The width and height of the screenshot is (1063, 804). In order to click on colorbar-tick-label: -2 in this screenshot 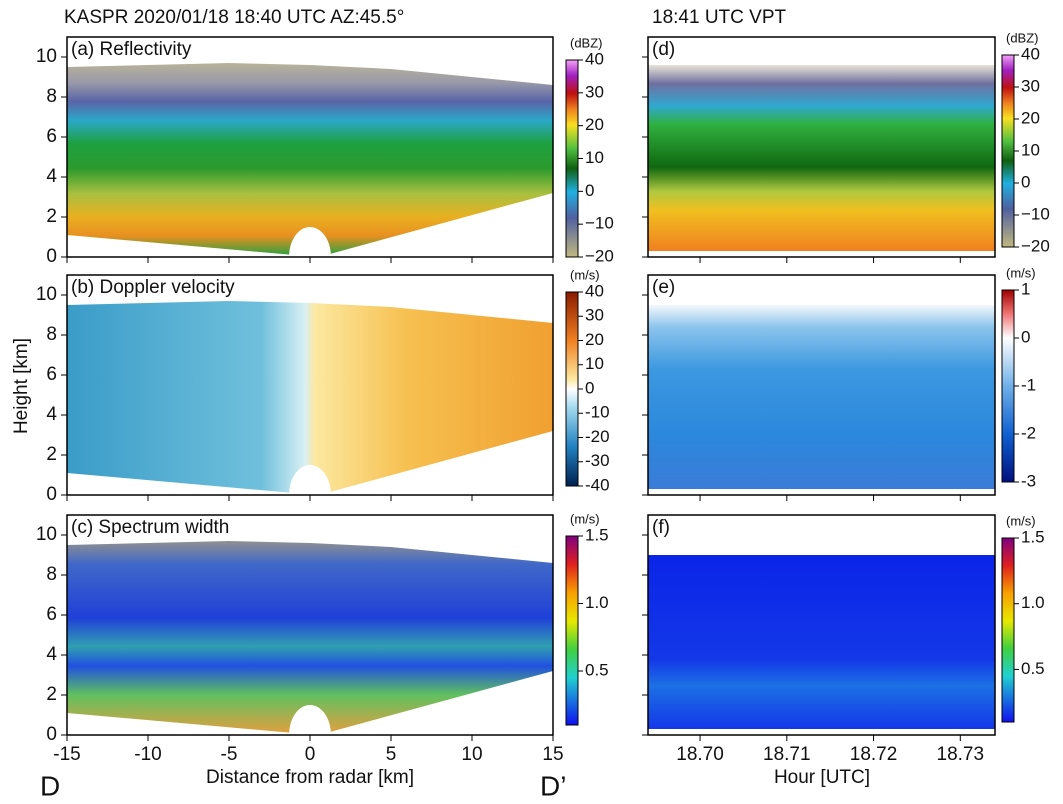, I will do `click(1028, 432)`.